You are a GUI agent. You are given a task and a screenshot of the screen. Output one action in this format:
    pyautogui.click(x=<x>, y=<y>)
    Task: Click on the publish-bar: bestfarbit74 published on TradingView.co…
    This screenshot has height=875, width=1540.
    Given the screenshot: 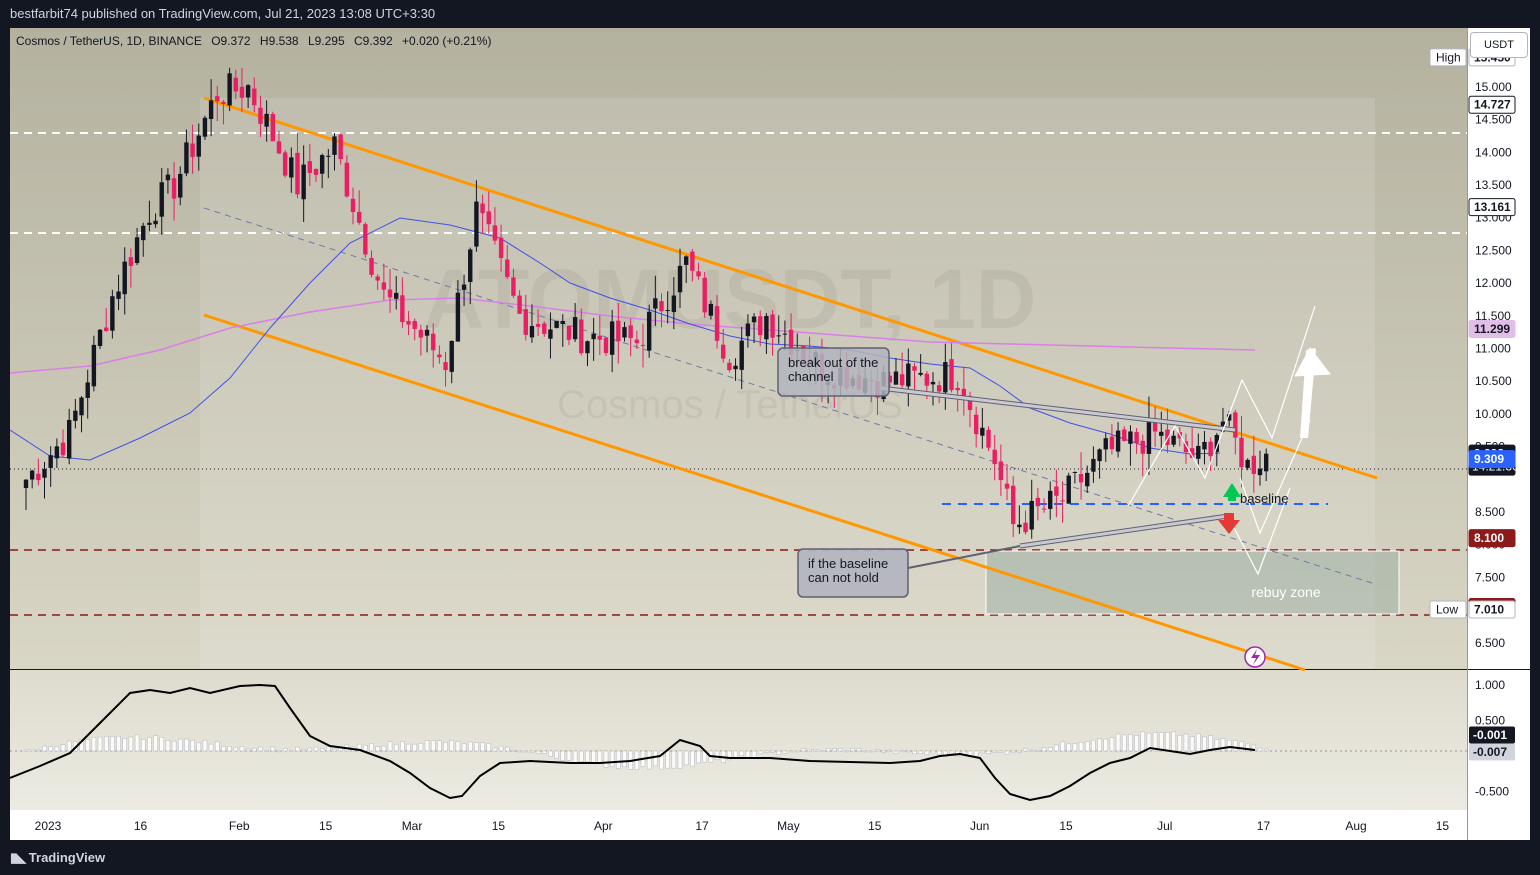 What is the action you would take?
    pyautogui.click(x=770, y=14)
    